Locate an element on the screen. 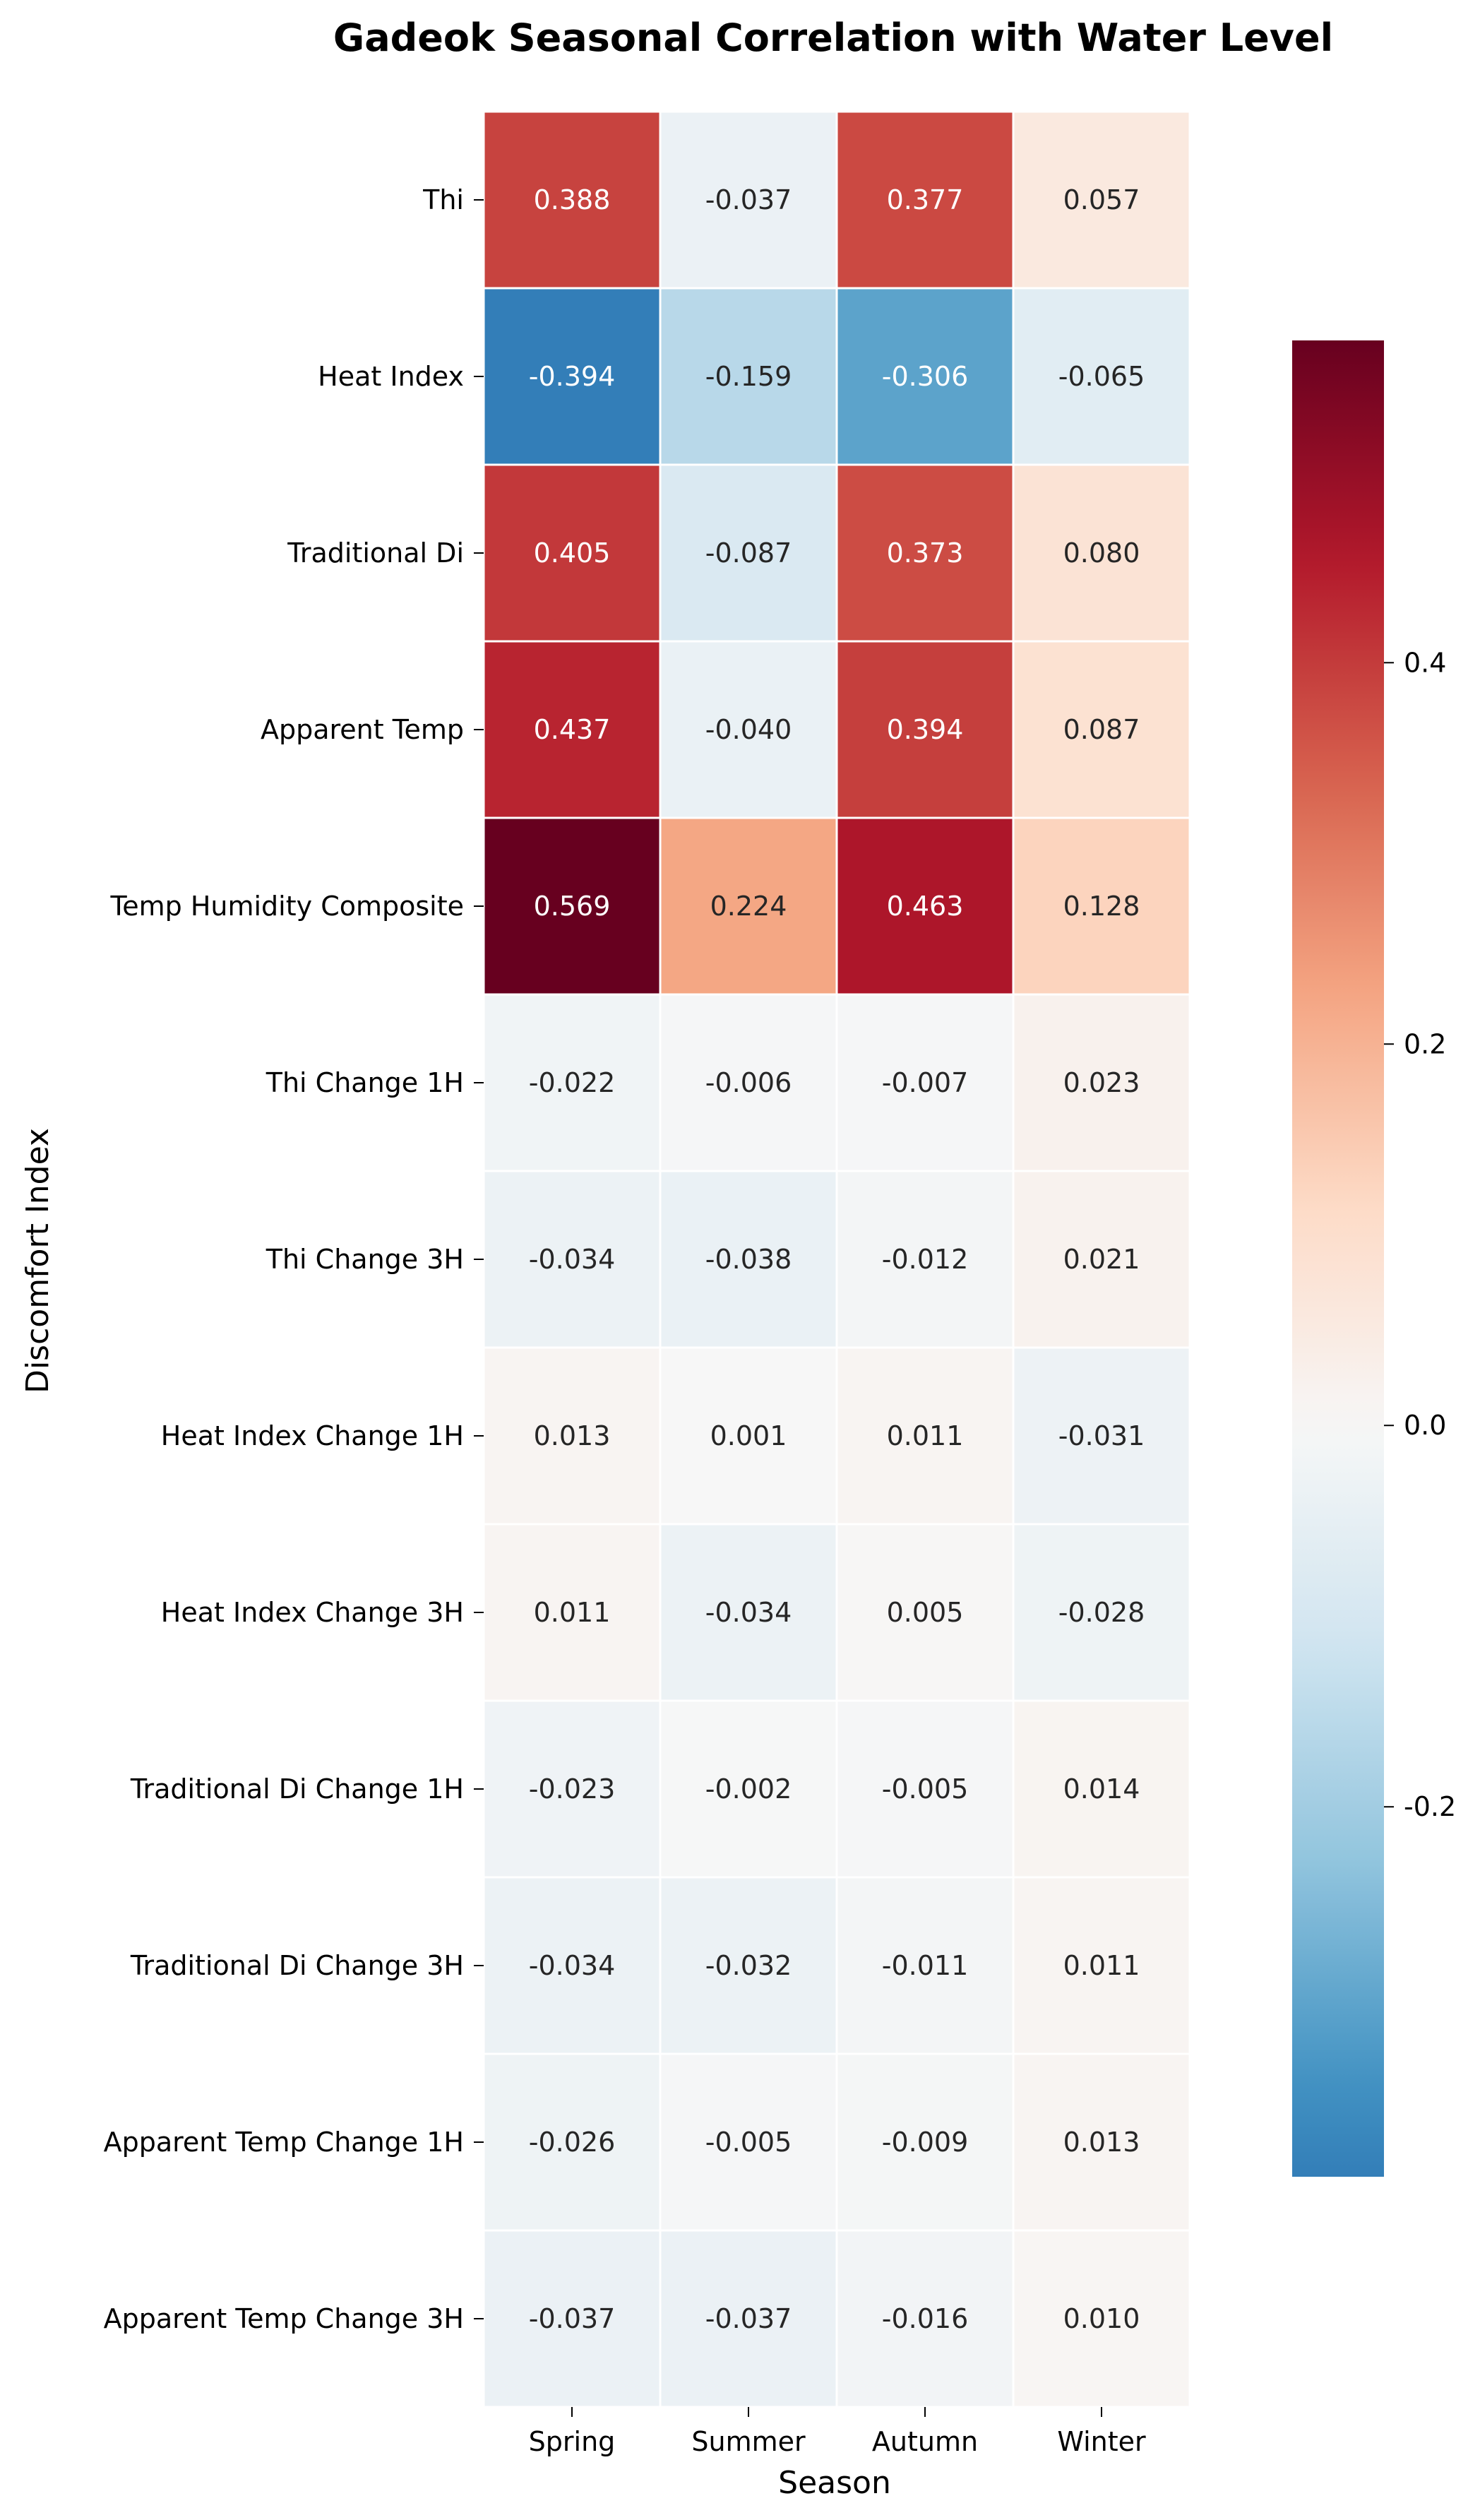  cell-value-label: -0.040 is located at coordinates (748, 730).